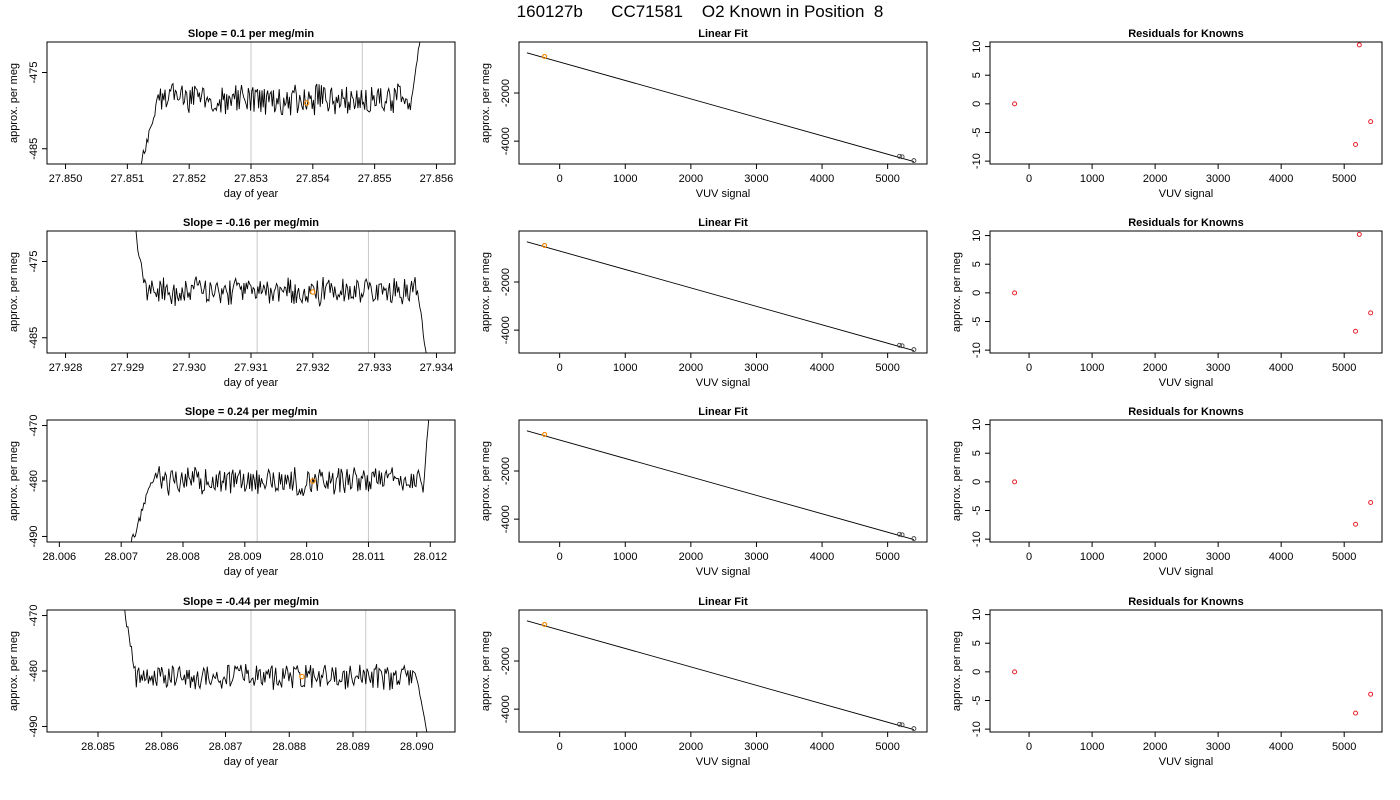 The image size is (1400, 800). Describe the element at coordinates (506, 661) in the screenshot. I see `y-tick-label: -2000` at that location.